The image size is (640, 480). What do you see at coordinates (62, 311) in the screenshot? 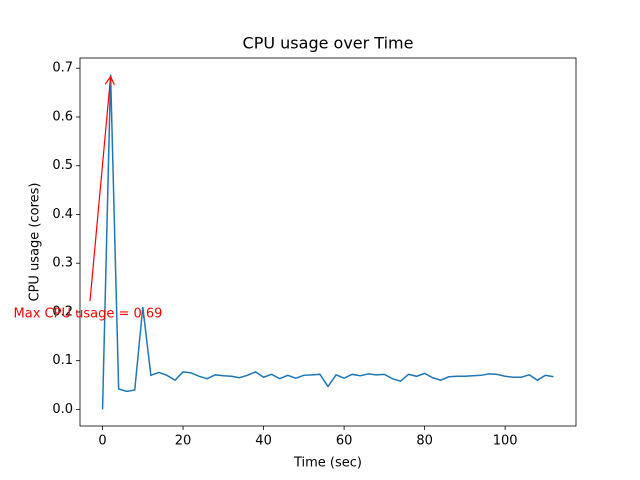
I see `y-tick-label: 0.2` at bounding box center [62, 311].